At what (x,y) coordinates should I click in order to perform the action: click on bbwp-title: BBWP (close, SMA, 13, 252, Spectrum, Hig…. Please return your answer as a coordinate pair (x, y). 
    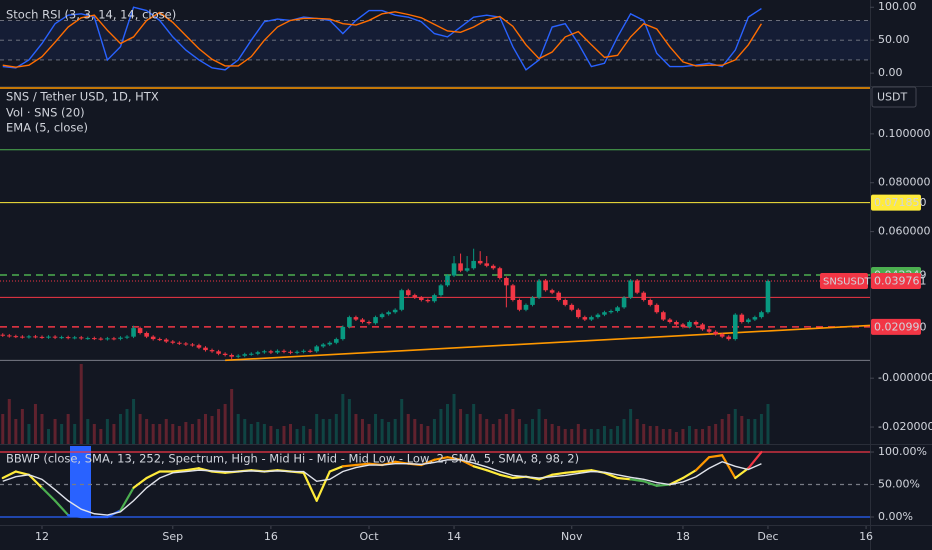
    Looking at the image, I should click on (292, 459).